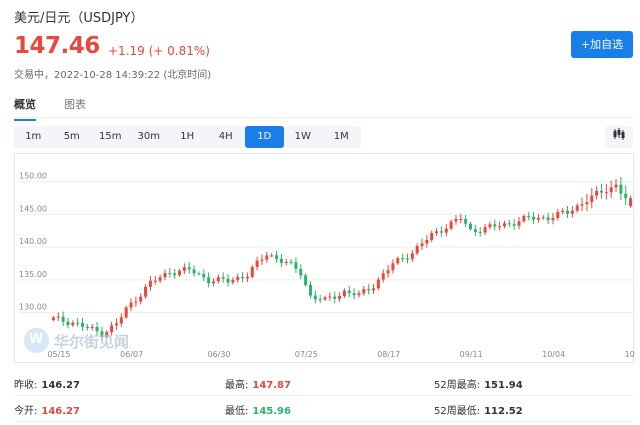 This screenshot has height=425, width=640. Describe the element at coordinates (33, 274) in the screenshot. I see `y-tick-label: 135.00` at that location.